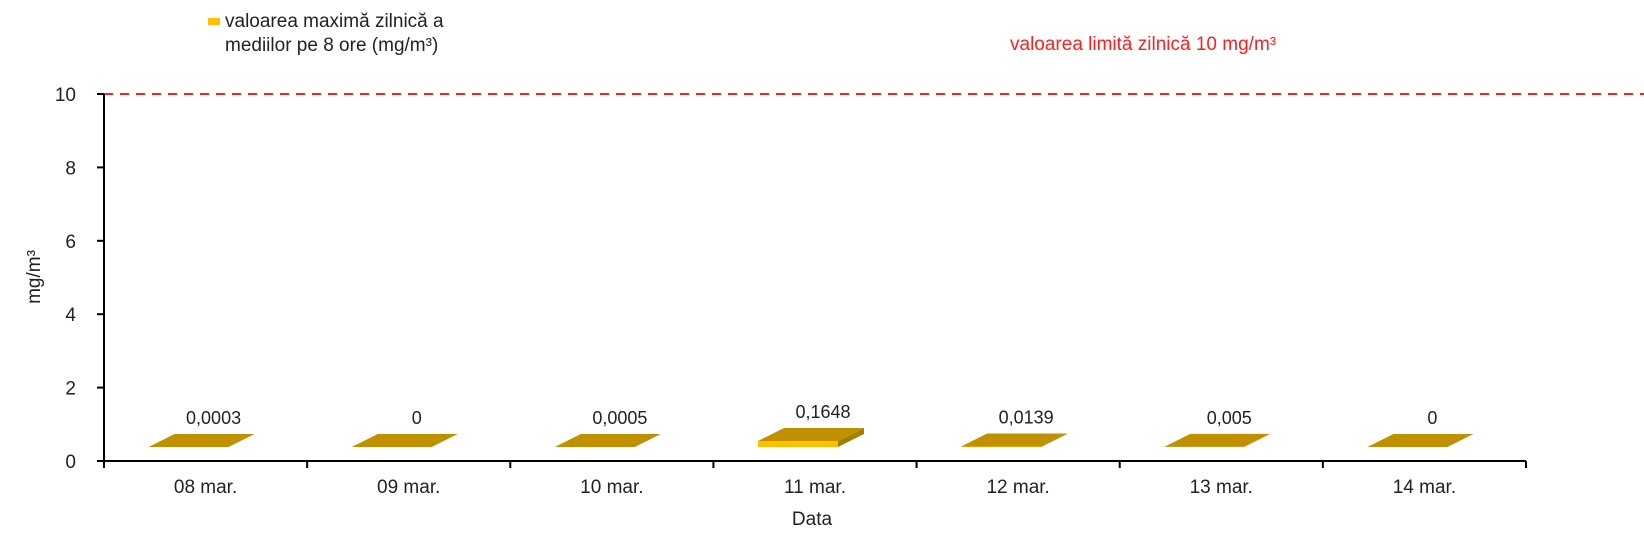  What do you see at coordinates (611, 487) in the screenshot?
I see `x-tick-label: 10 mar.` at bounding box center [611, 487].